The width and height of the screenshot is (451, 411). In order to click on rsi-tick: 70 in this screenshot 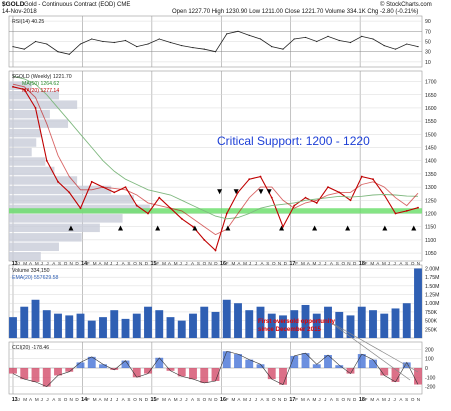, I will do `click(428, 32)`.